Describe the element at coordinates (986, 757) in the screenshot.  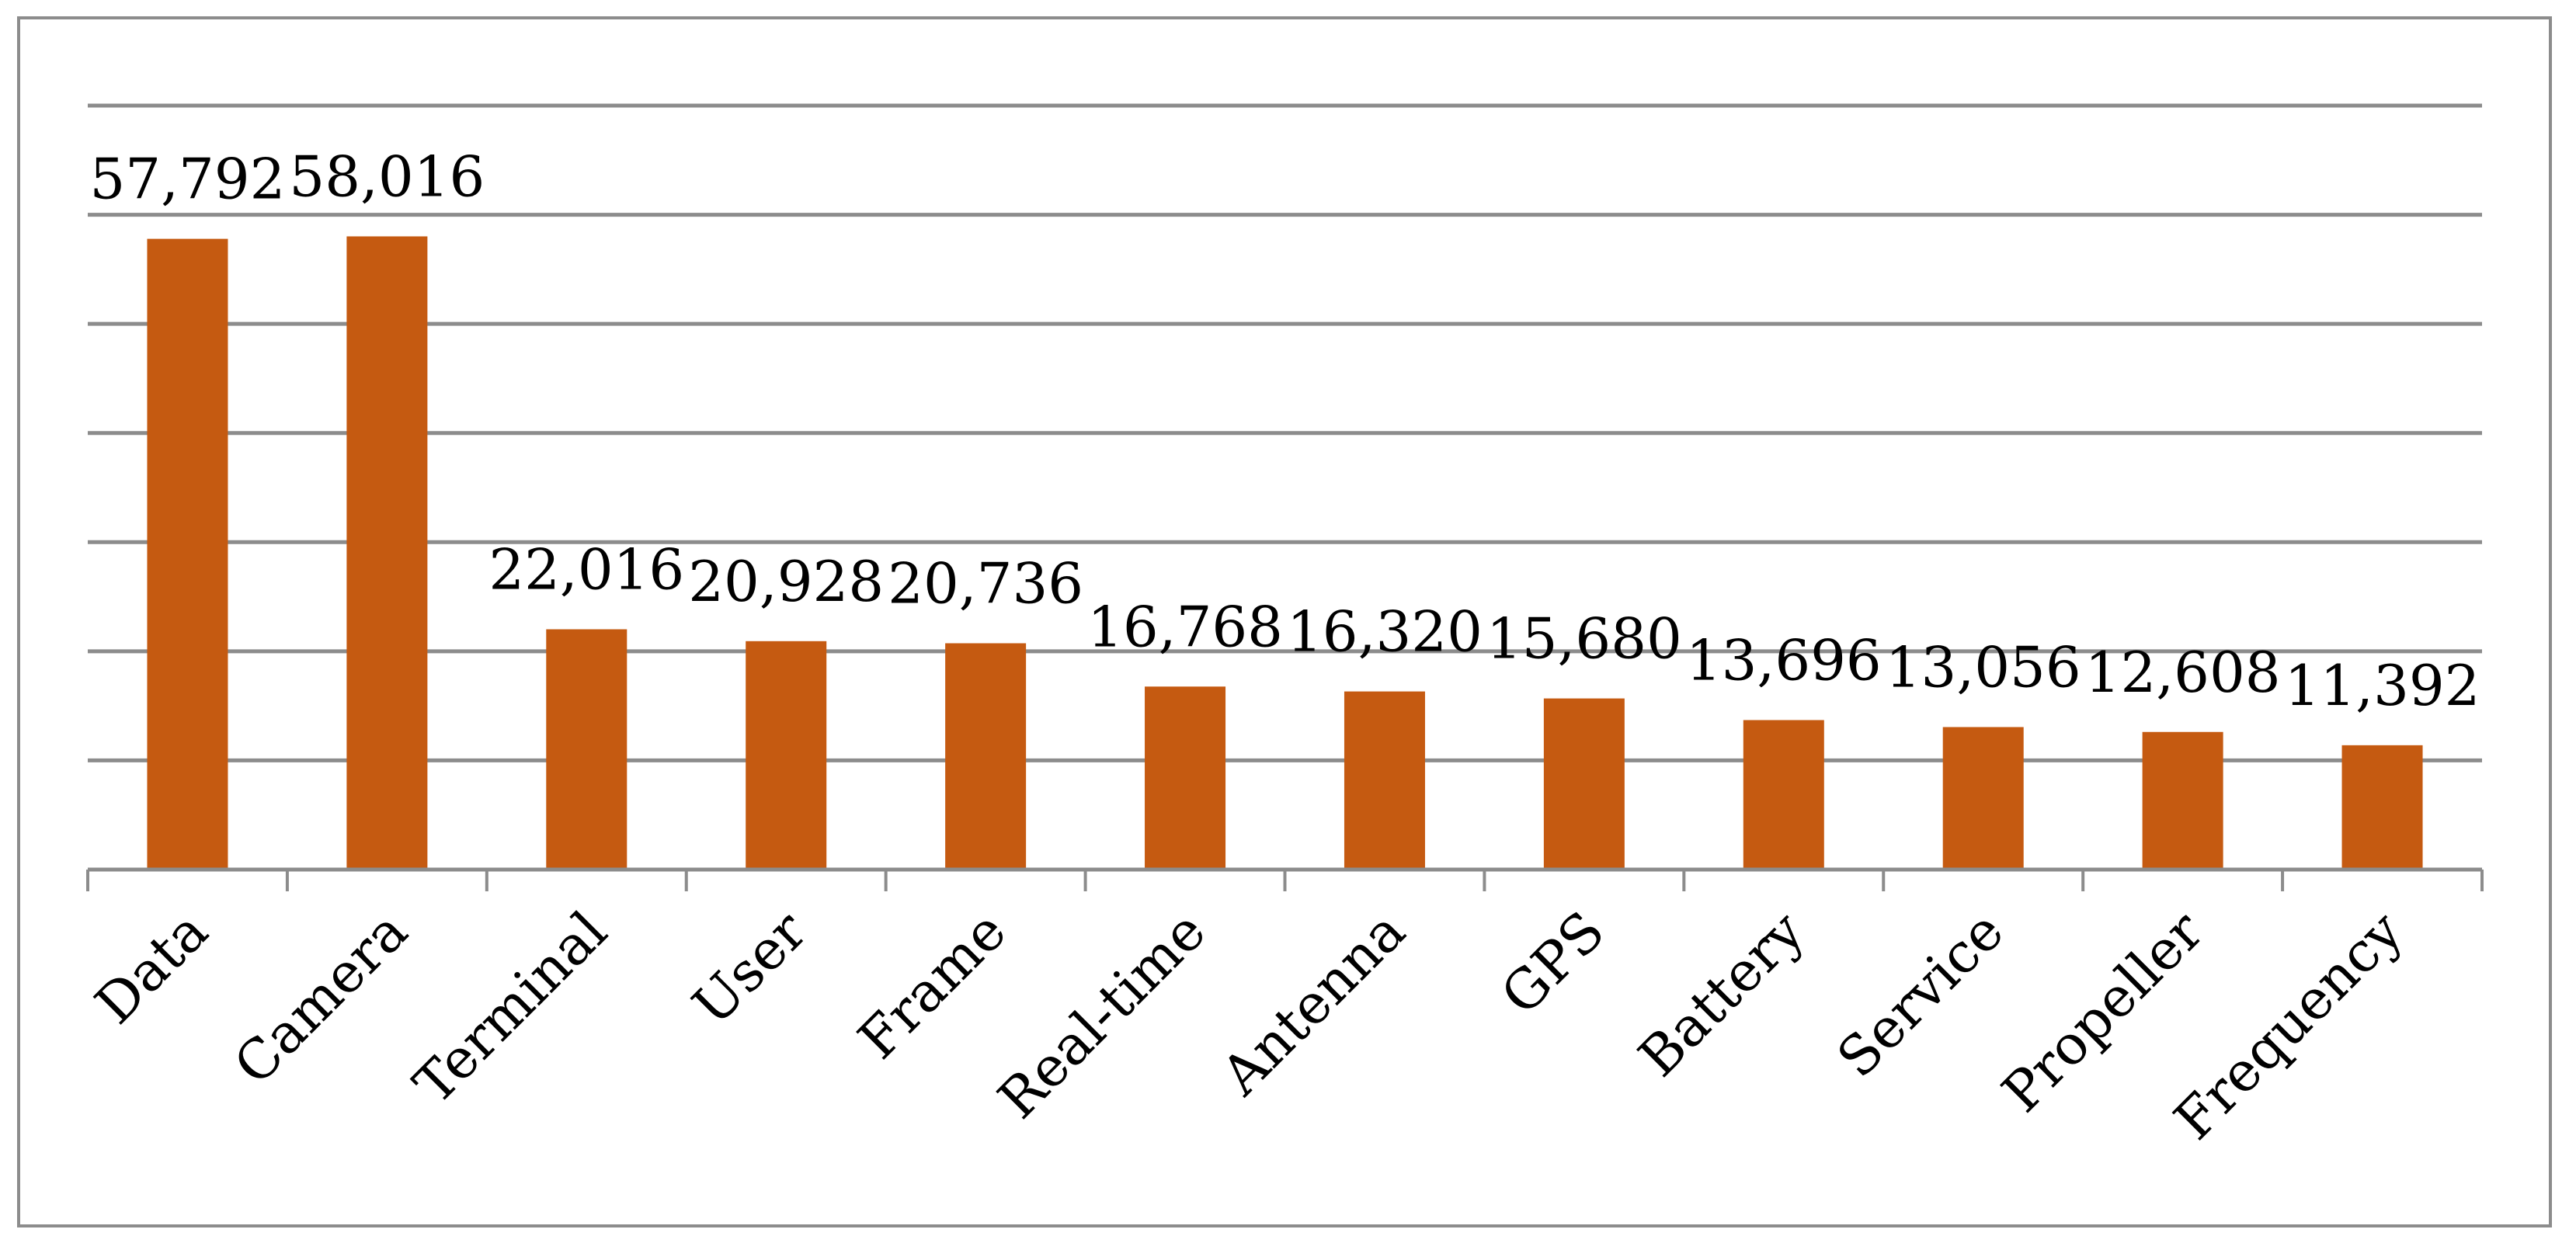
I see `bar-frame` at that location.